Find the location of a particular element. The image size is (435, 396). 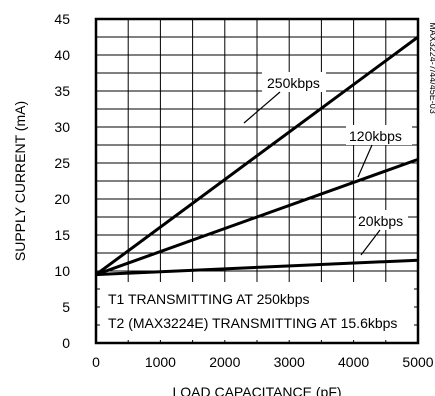

arrow-120kbps is located at coordinates (365, 161).